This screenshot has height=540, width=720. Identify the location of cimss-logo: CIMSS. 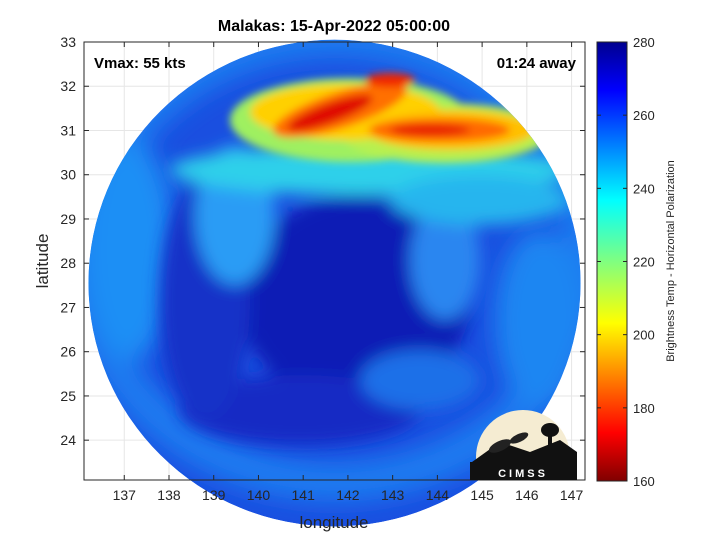
(523, 445).